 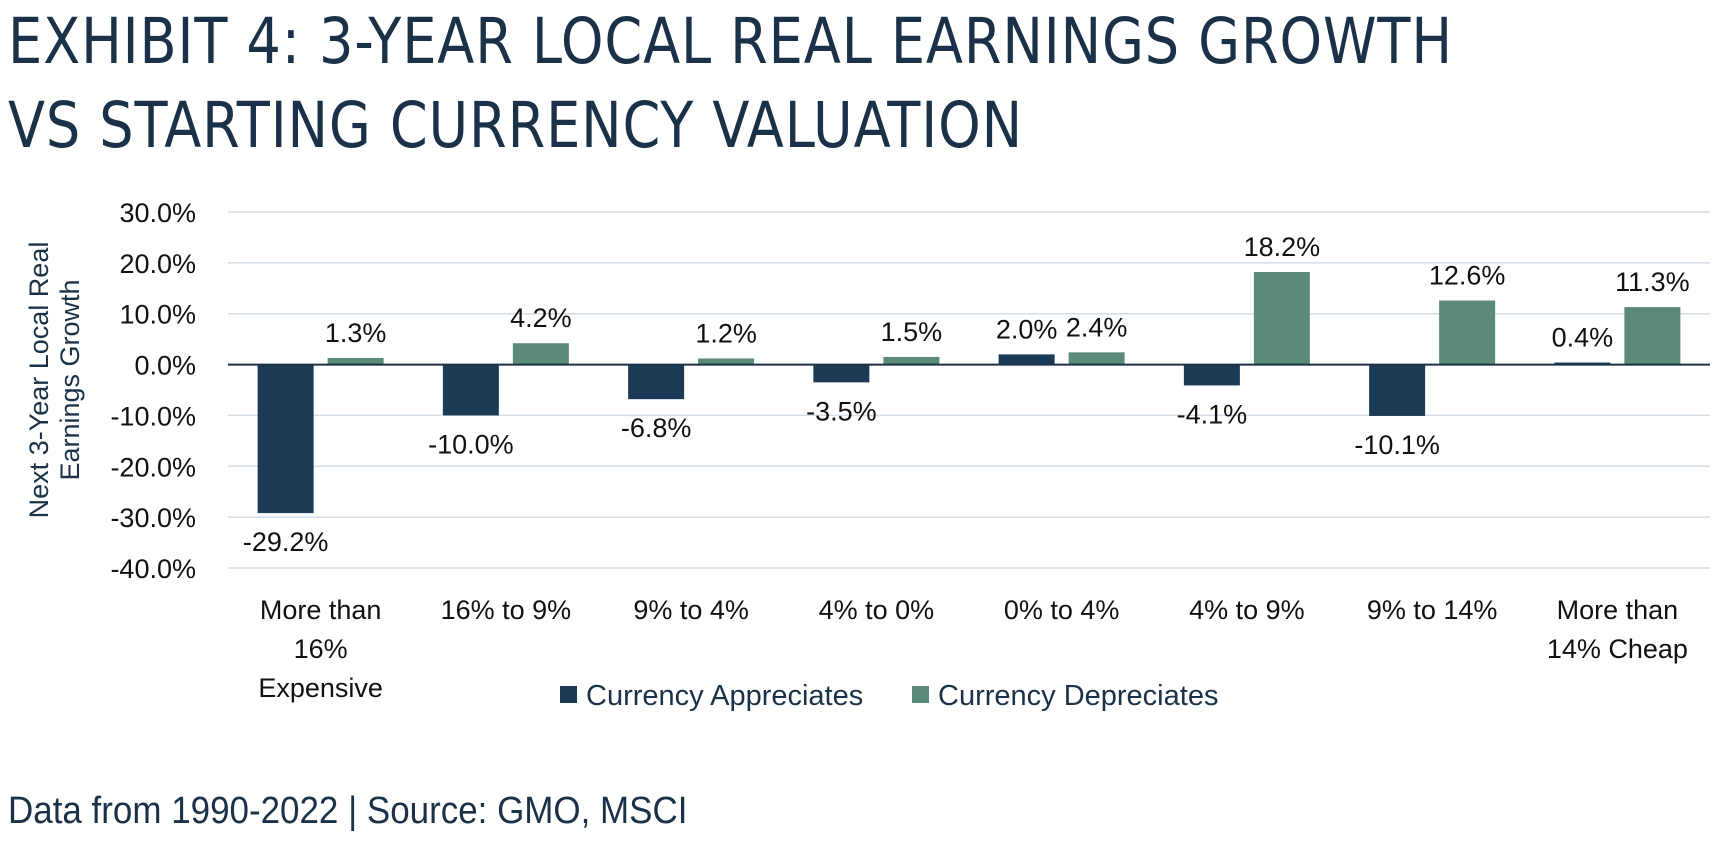 What do you see at coordinates (889, 696) in the screenshot?
I see `legend: Currency Appreciates Currency Depreciates` at bounding box center [889, 696].